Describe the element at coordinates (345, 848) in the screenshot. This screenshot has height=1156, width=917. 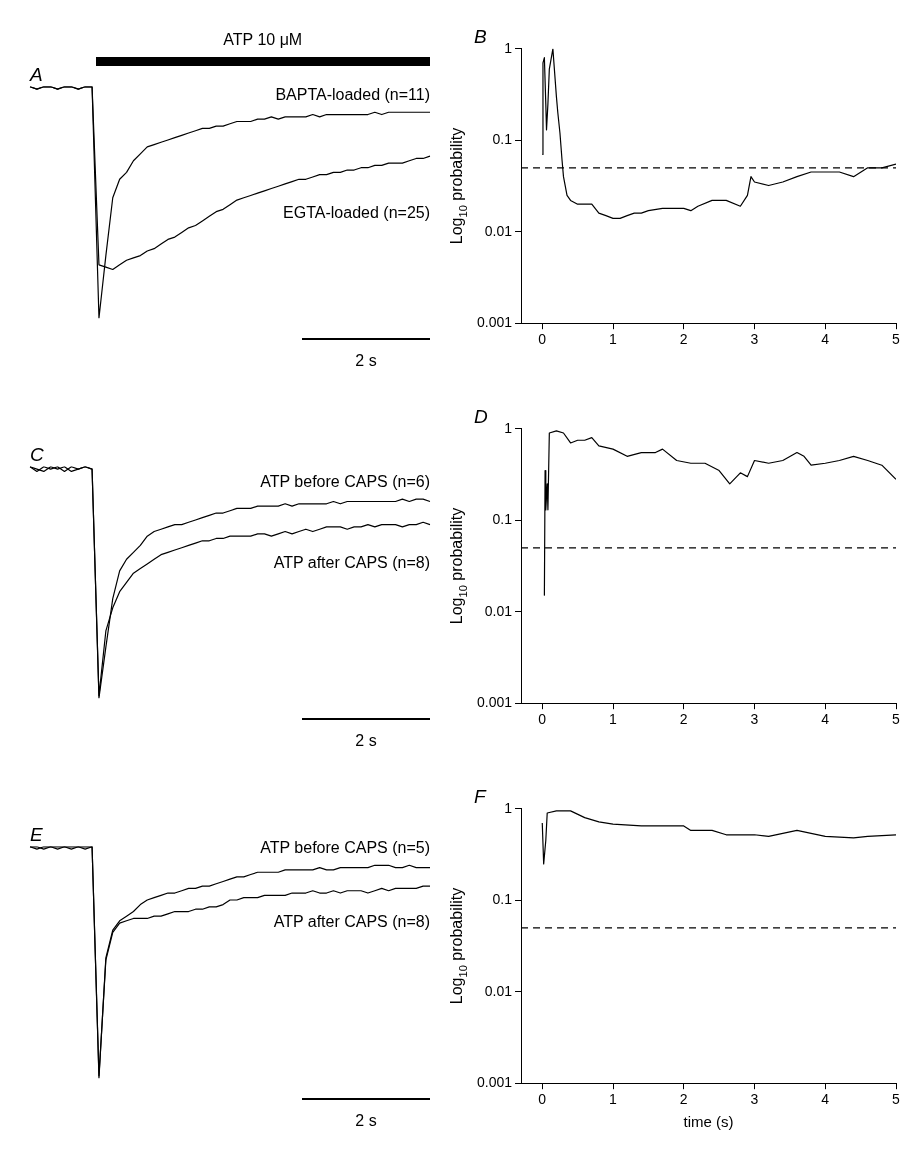
I see `series-label: ATP before CAPS (n=5)` at that location.